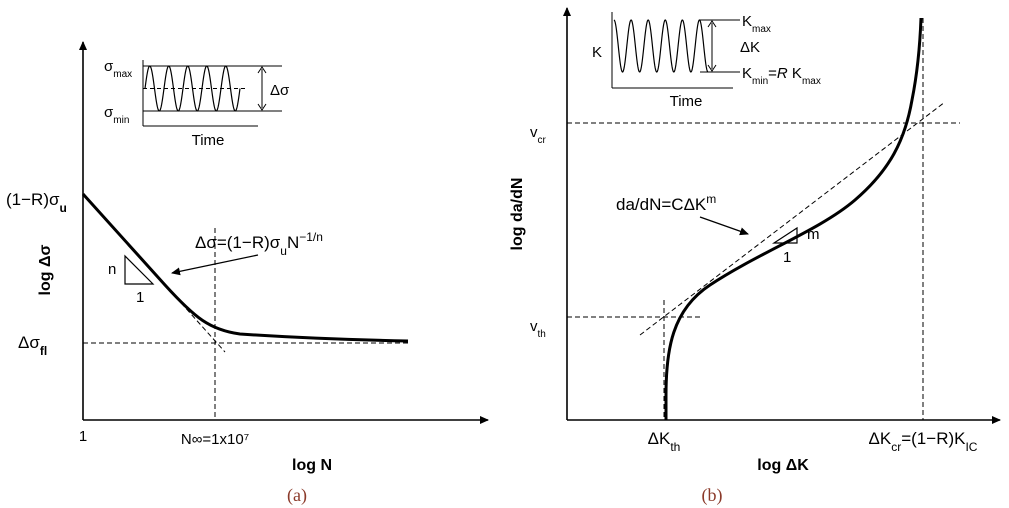  Describe the element at coordinates (597, 52) in the screenshot. I see `panel-b-inset-y-label: K` at that location.